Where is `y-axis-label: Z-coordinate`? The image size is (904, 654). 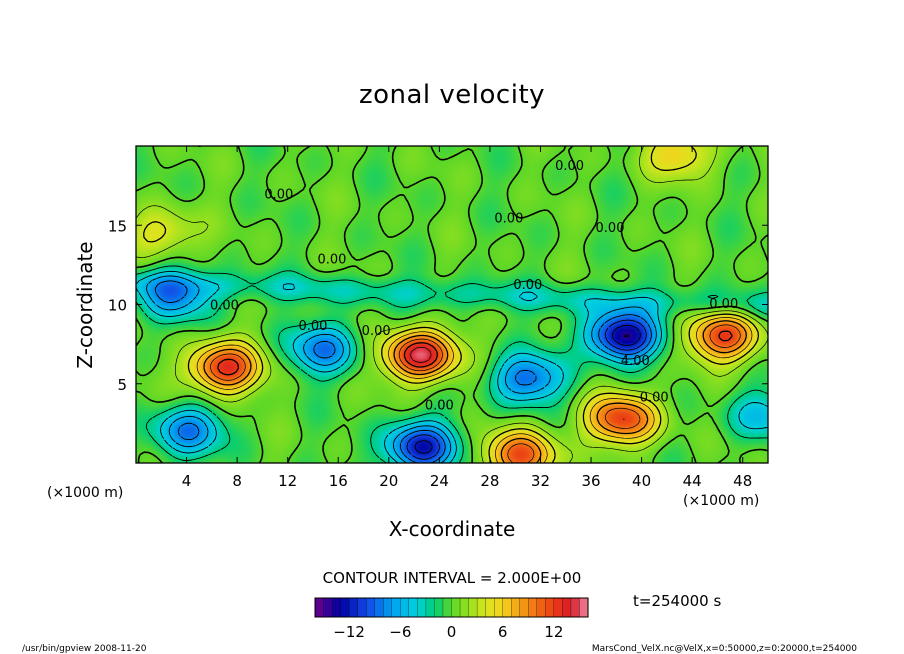 y-axis-label: Z-coordinate is located at coordinates (85, 304).